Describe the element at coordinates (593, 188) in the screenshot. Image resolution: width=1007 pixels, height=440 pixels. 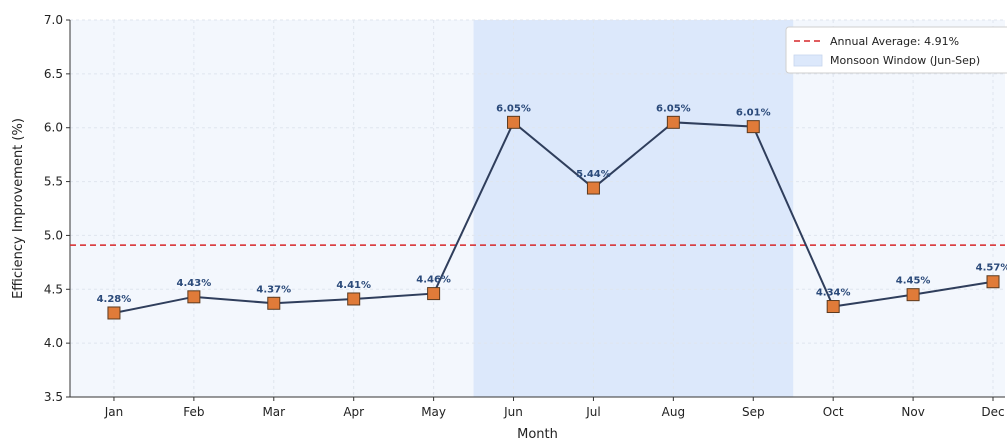
I see `data-point-jul` at that location.